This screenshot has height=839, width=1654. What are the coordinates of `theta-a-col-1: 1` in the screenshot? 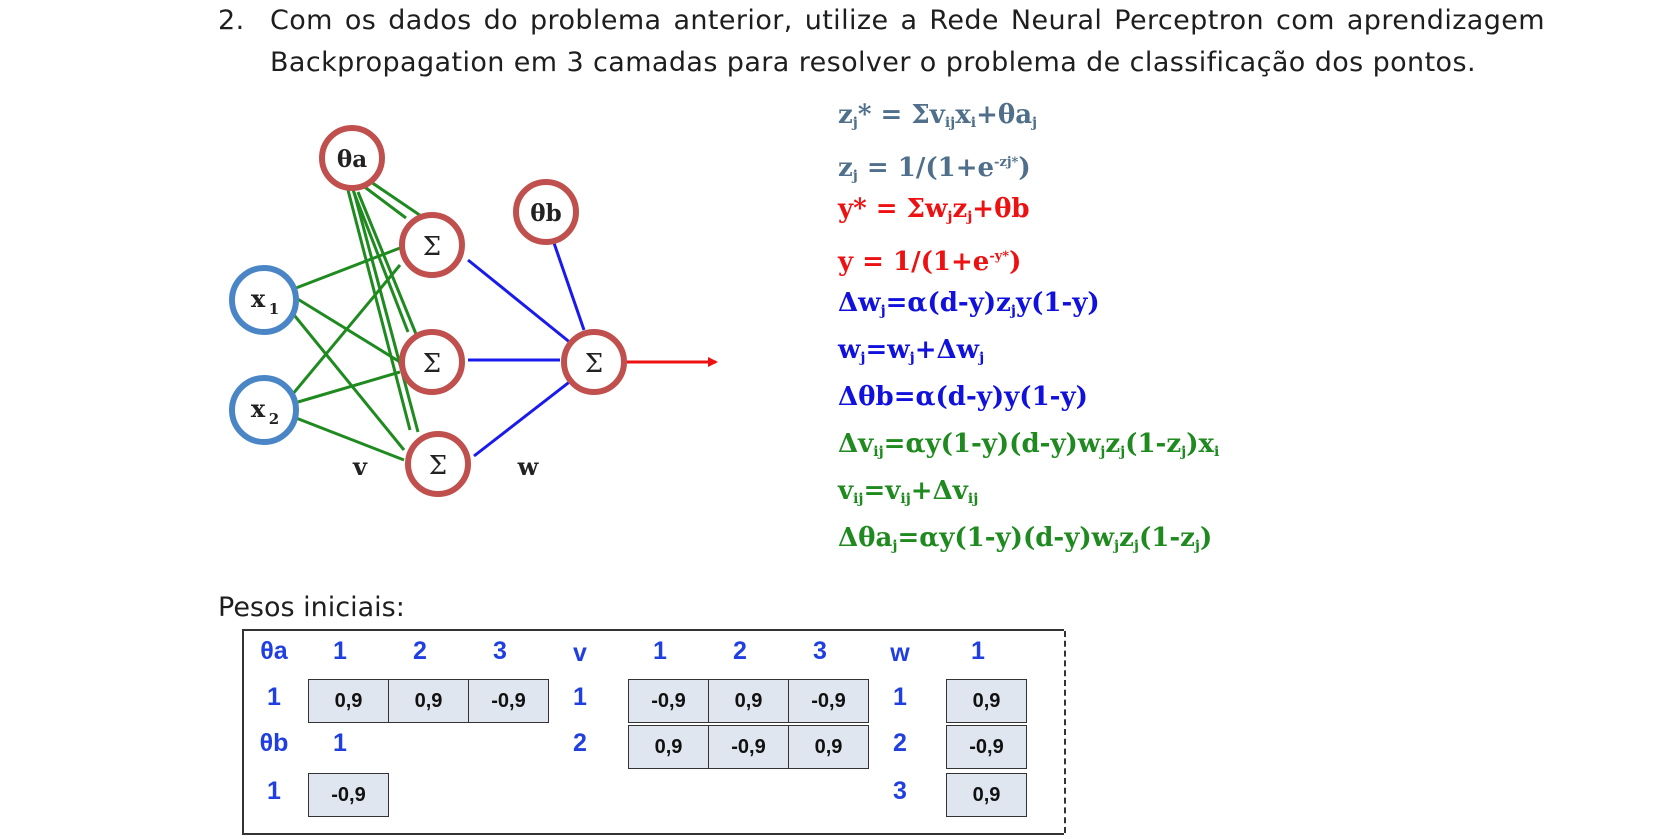 It's located at (340, 651).